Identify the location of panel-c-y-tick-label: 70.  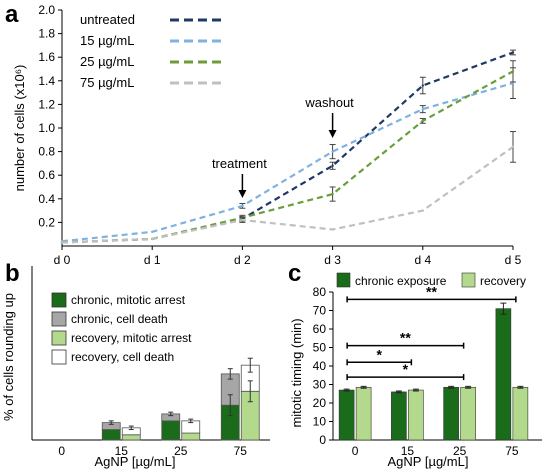
(320, 311).